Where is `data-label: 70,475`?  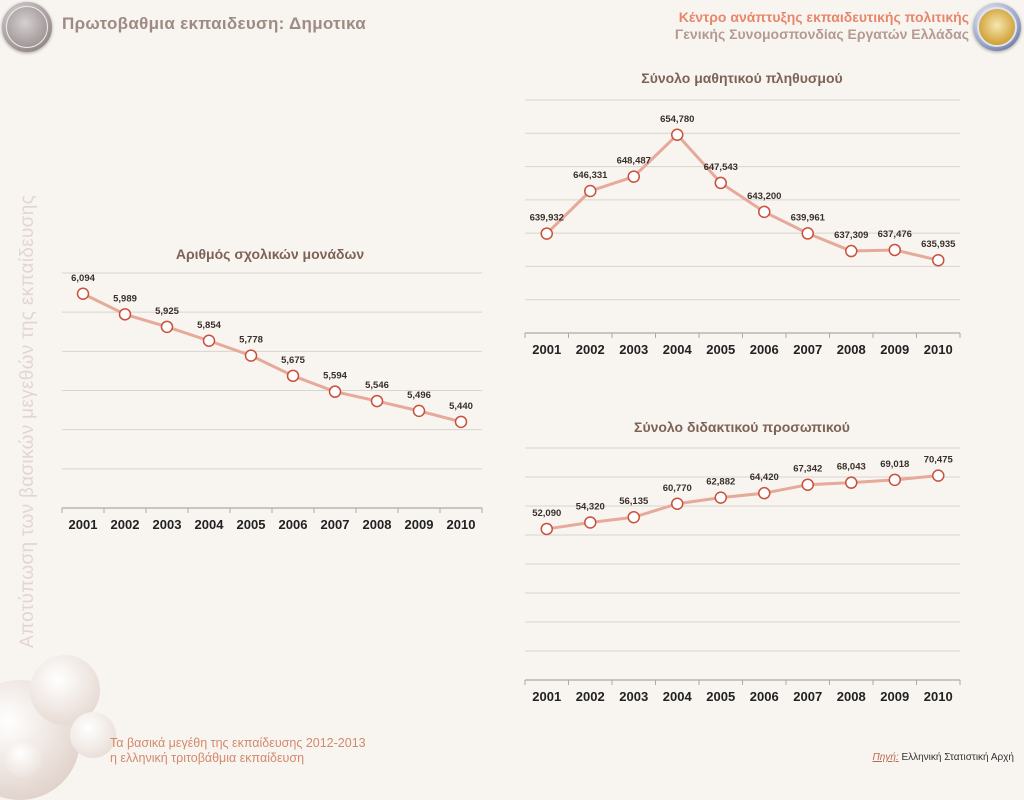 data-label: 70,475 is located at coordinates (939, 460).